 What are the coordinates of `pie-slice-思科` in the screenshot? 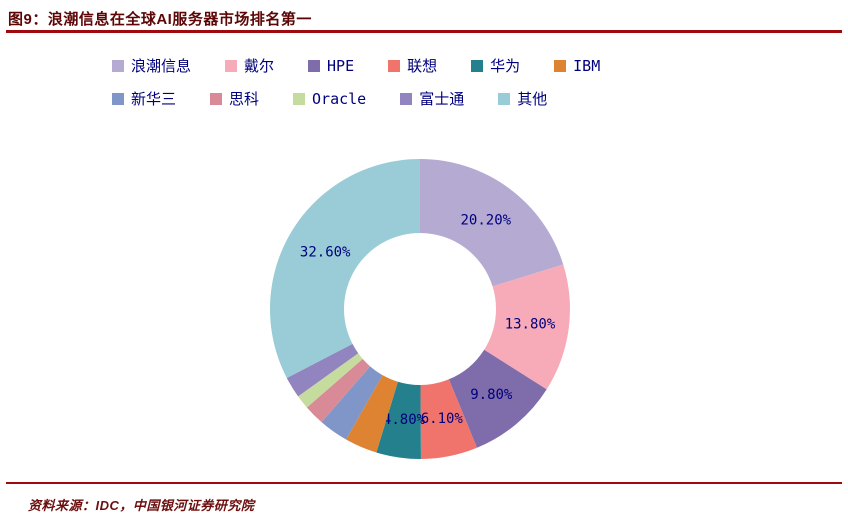 It's located at (338, 390).